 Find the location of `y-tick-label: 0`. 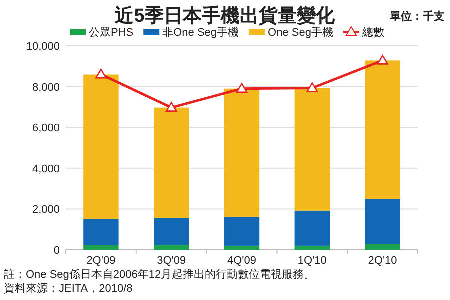

y-tick-label: 0 is located at coordinates (57, 251).